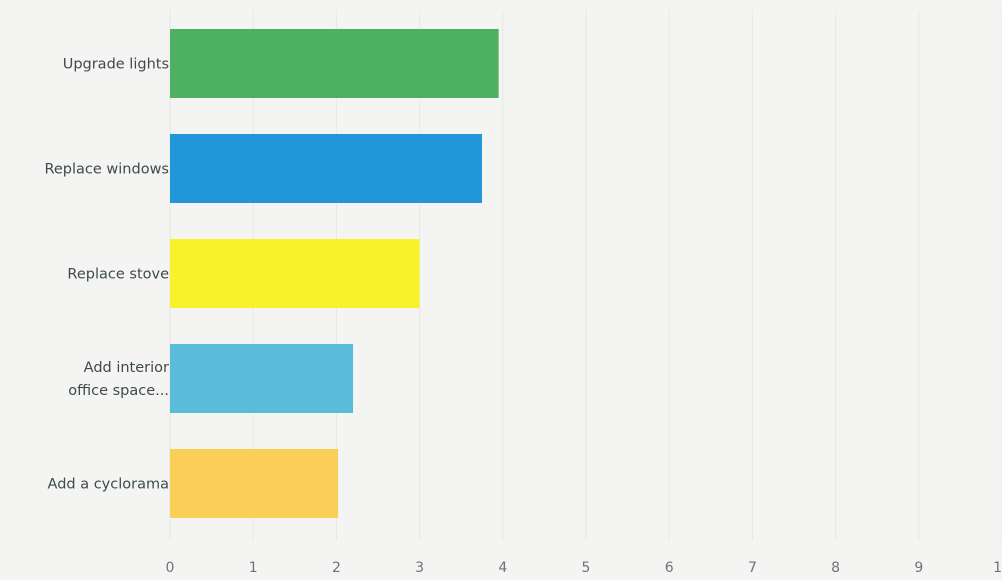 The height and width of the screenshot is (580, 1002). I want to click on category-label: Upgrade lights, so click(116, 65).